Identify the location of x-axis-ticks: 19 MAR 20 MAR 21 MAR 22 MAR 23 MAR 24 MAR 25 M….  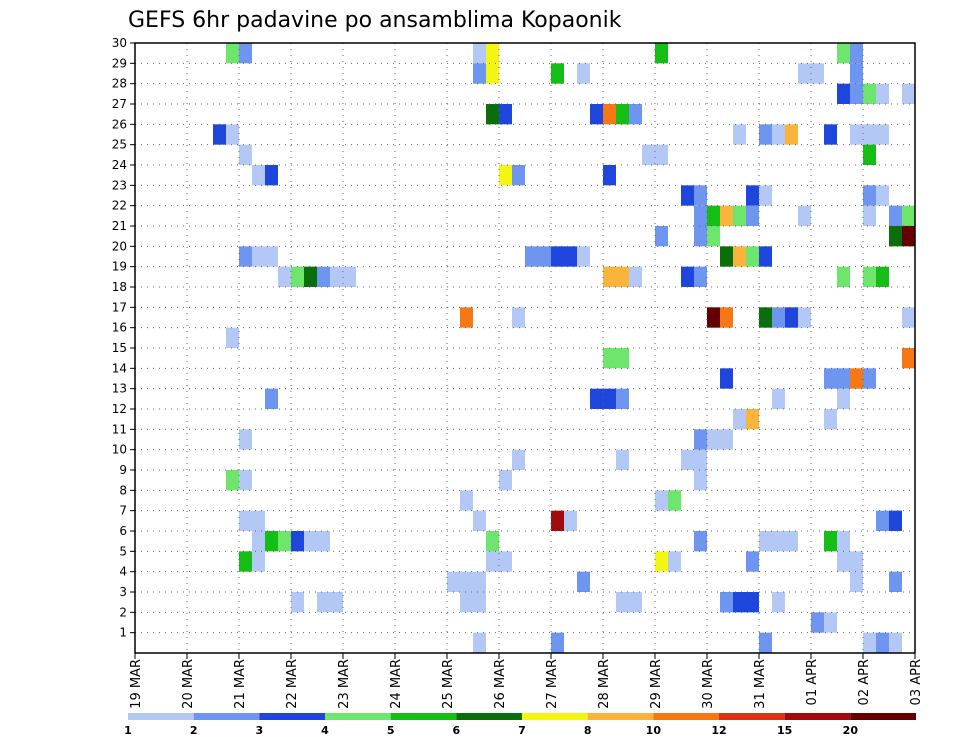
(526, 681).